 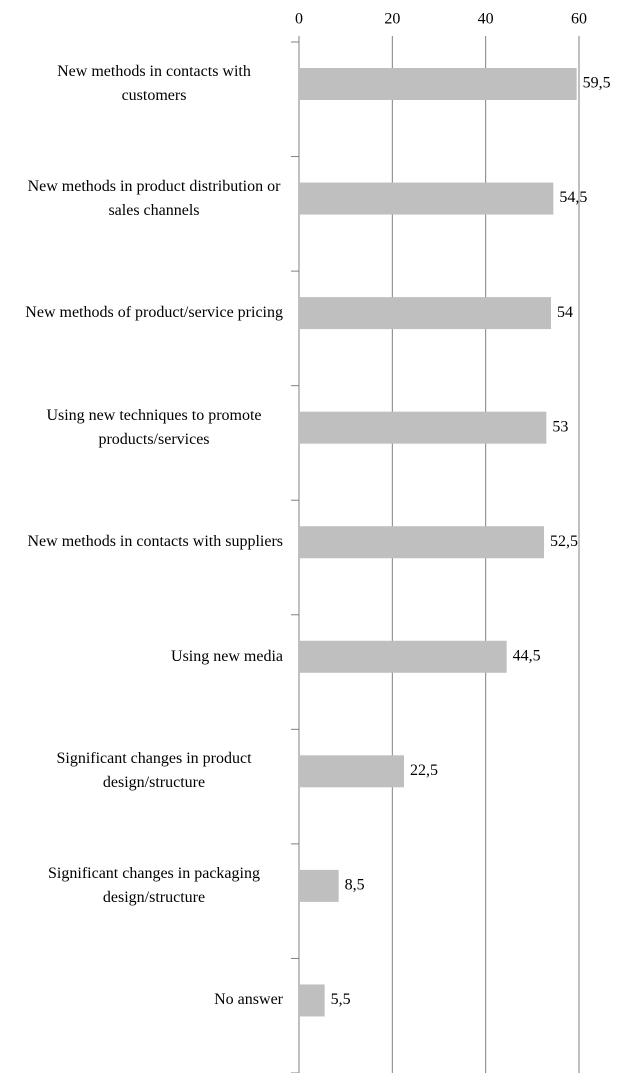 I want to click on category-label: Using new media, so click(x=148, y=657).